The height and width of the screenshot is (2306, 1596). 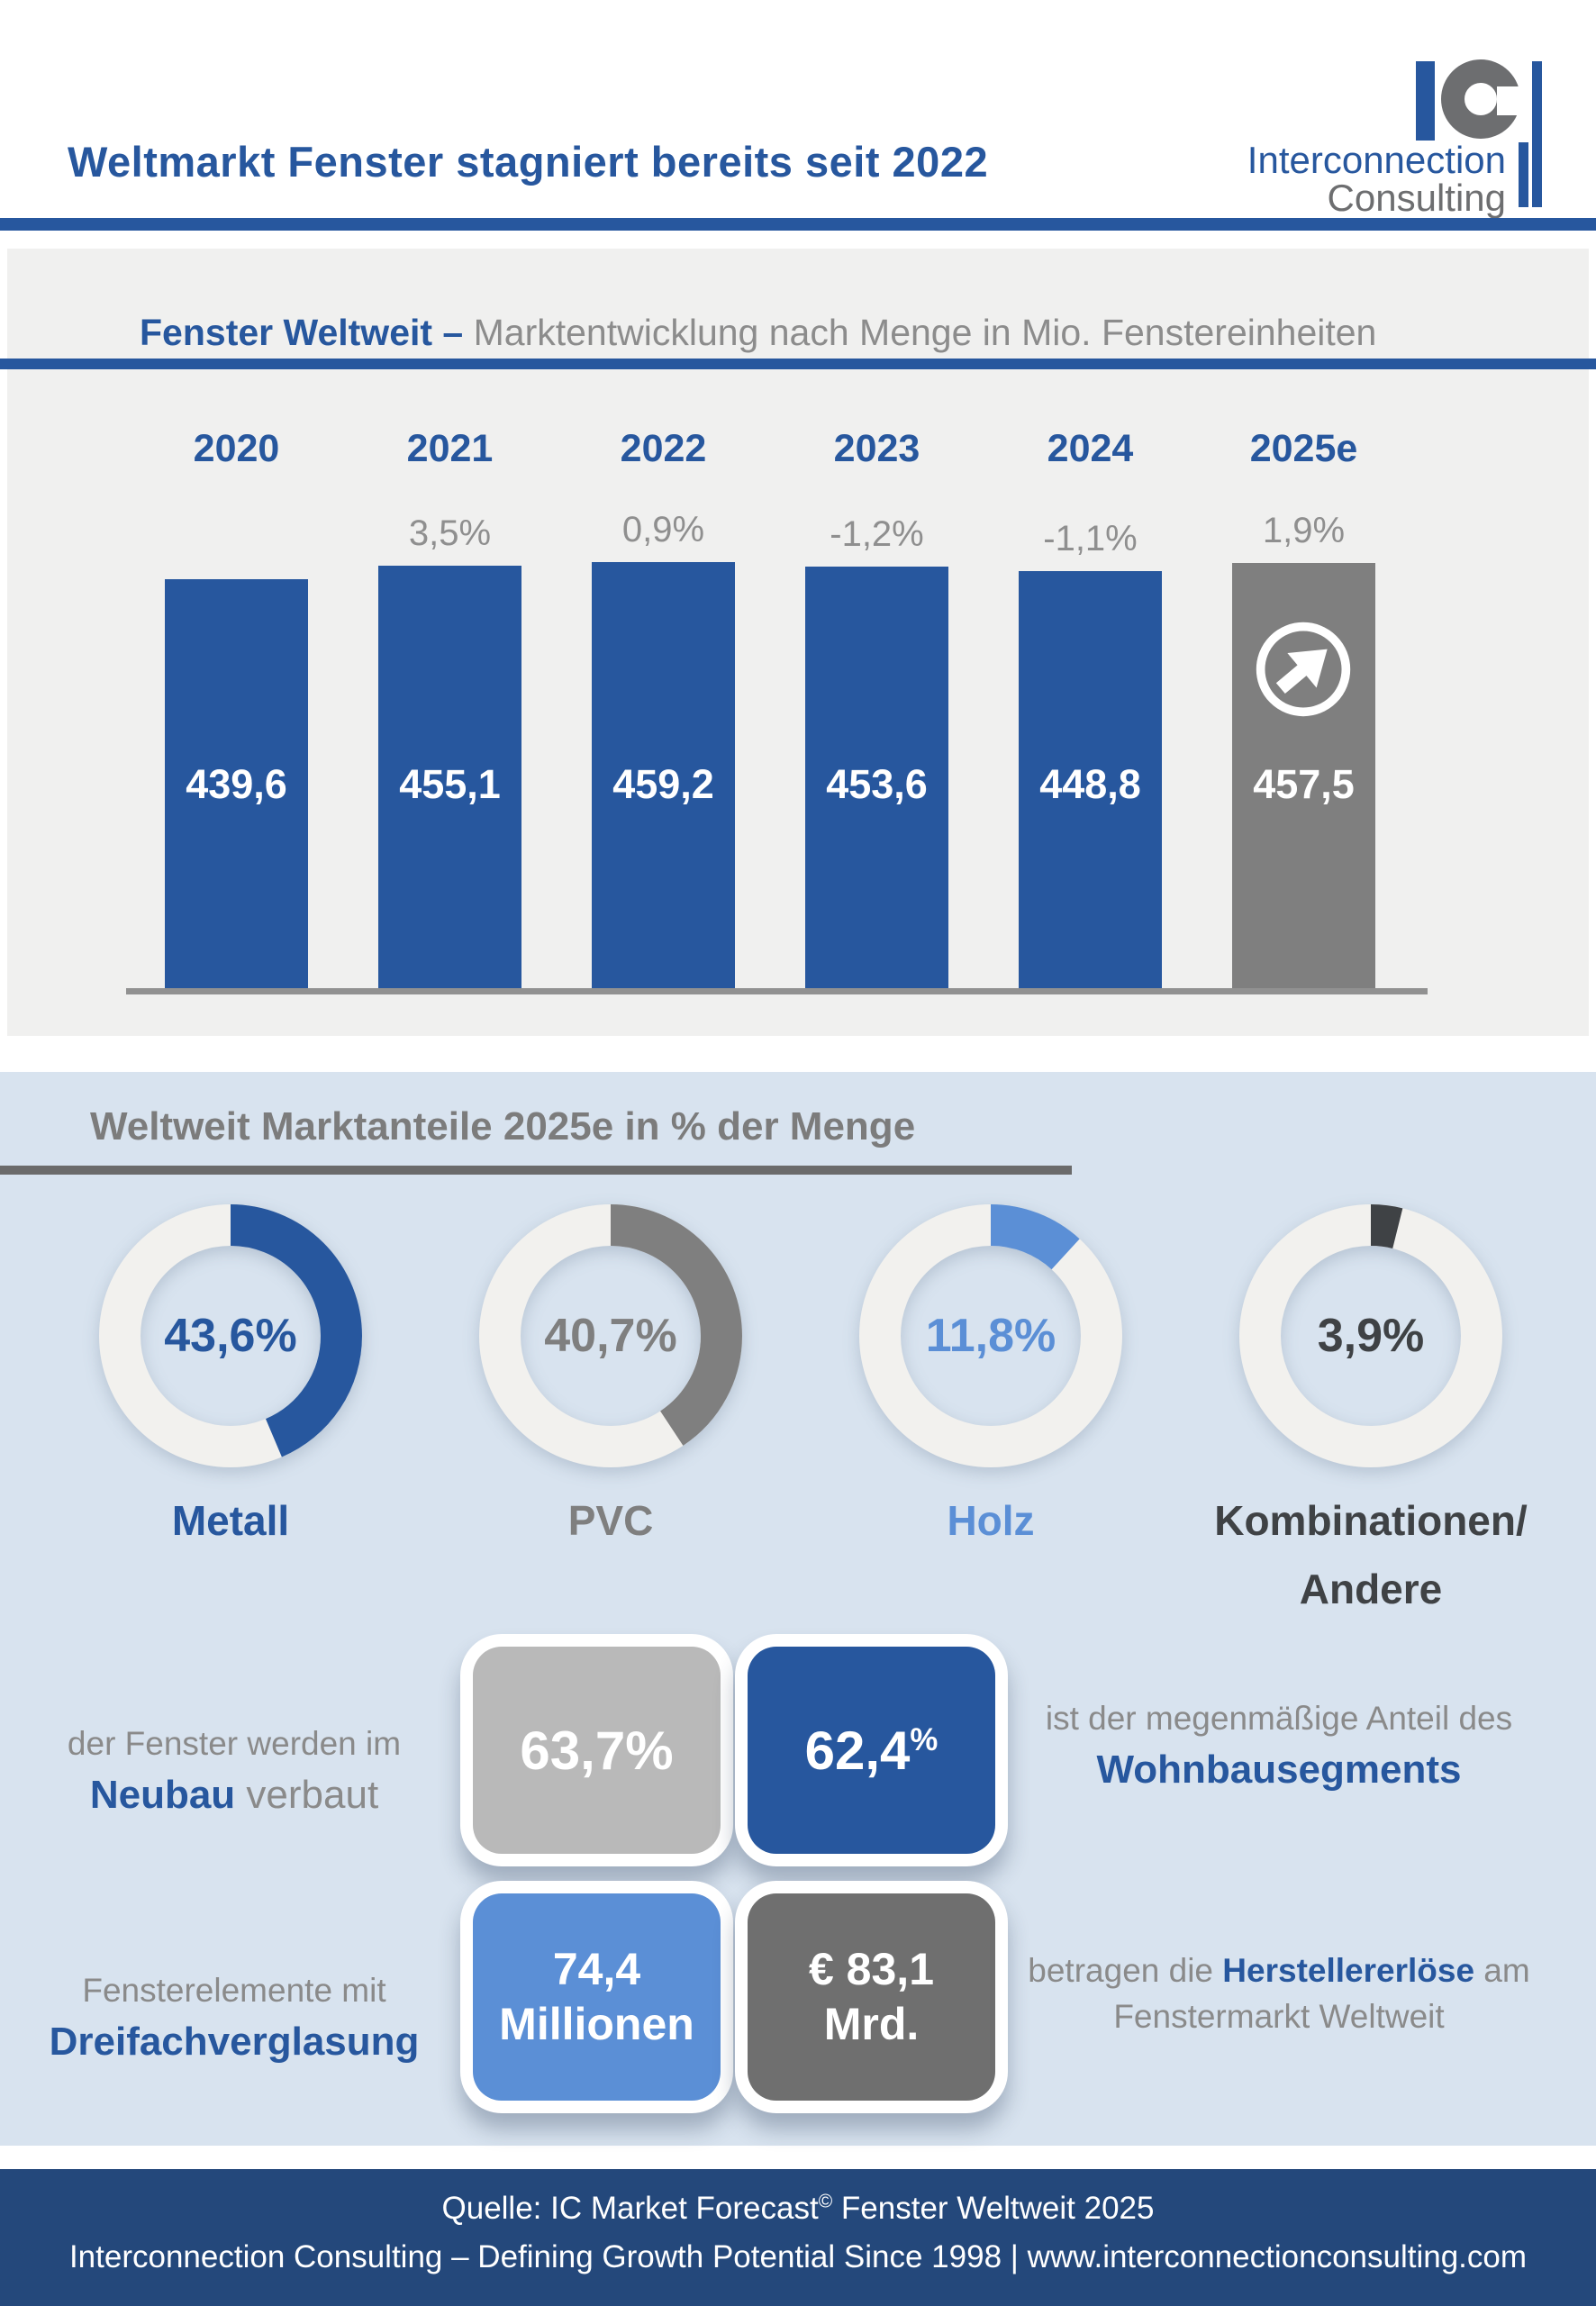 I want to click on bar-value-label-2023: 453,6, so click(x=877, y=784).